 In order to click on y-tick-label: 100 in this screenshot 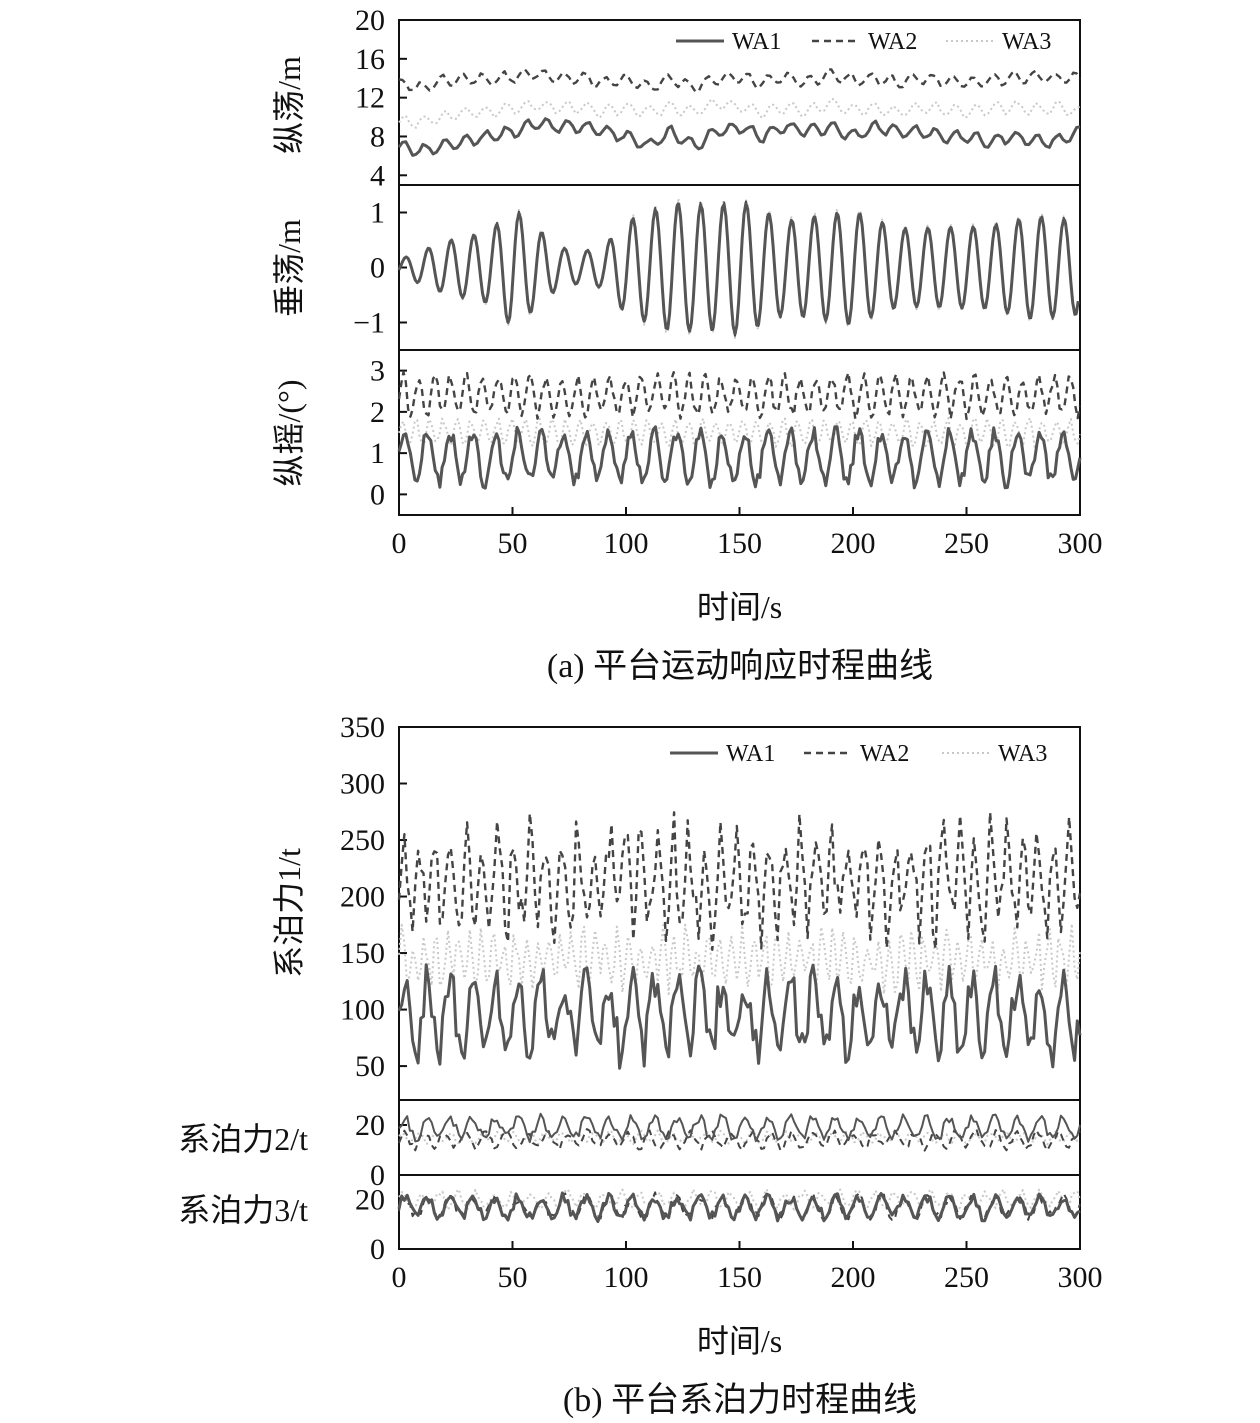, I will do `click(362, 1010)`.